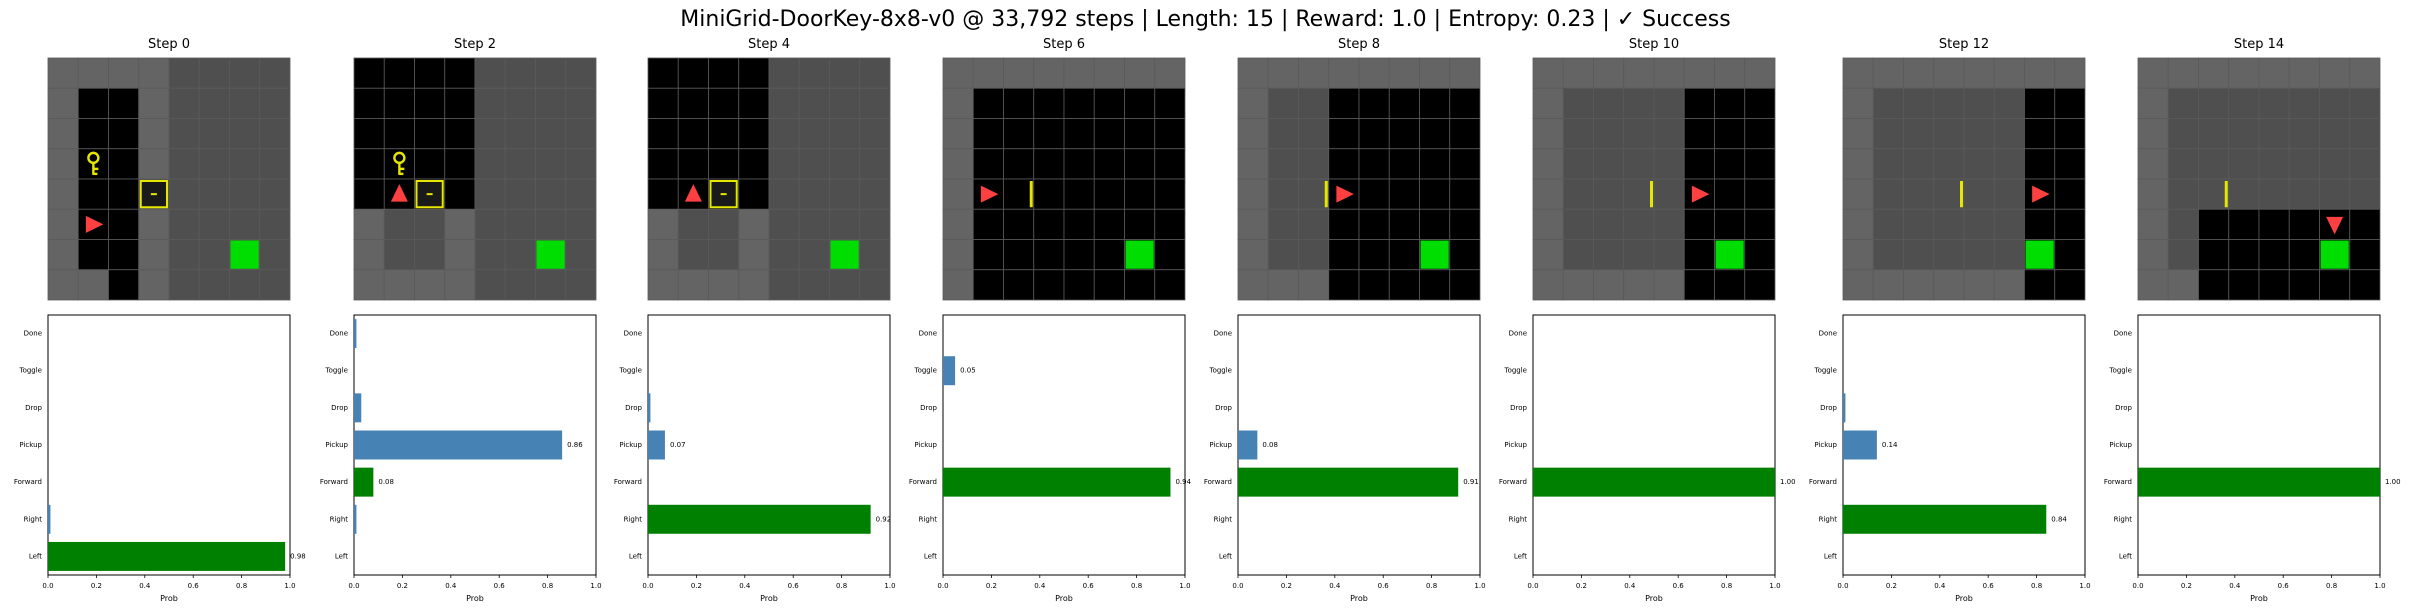 The image size is (2411, 611). I want to click on category-tick-label: Toggle, so click(336, 371).